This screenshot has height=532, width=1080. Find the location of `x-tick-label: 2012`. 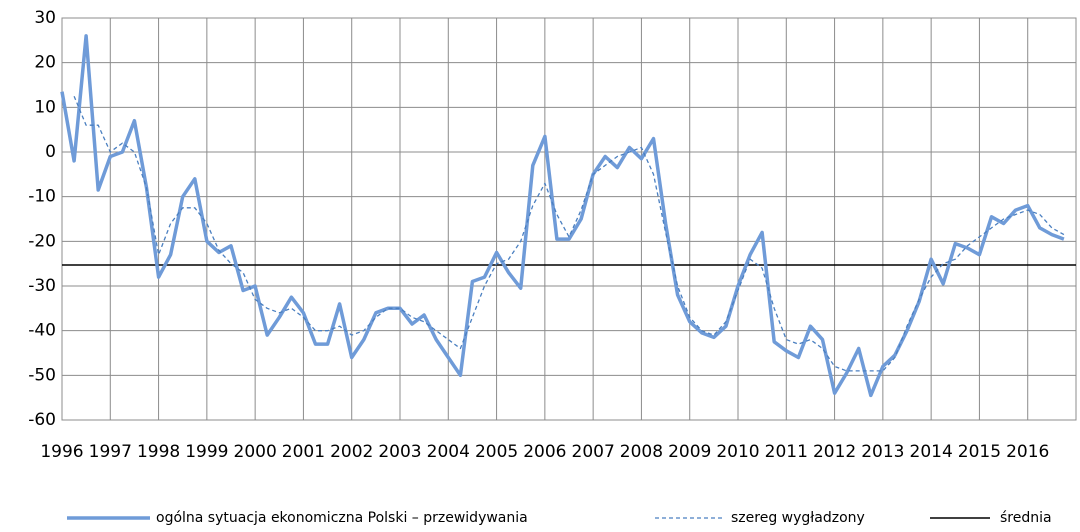

x-tick-label: 2012 is located at coordinates (834, 452).